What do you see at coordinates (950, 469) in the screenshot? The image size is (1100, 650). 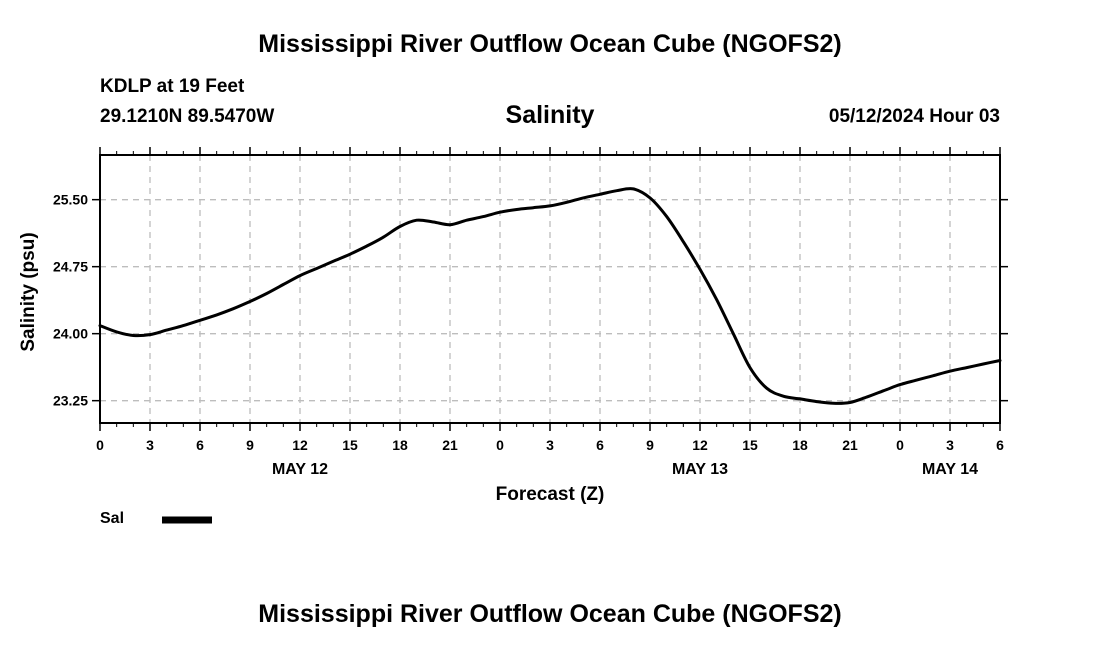 I see `x-date-label: MAY 14` at bounding box center [950, 469].